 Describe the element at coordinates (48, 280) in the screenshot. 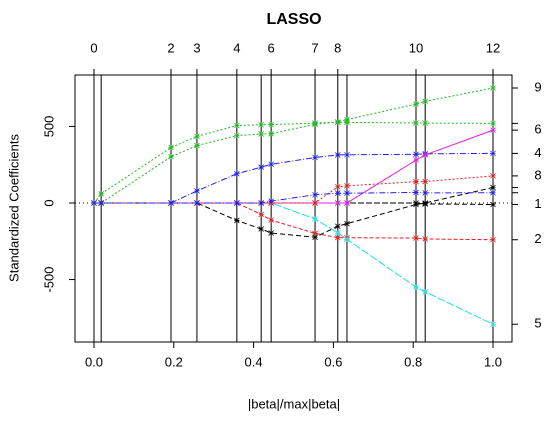

I see `y-tick-label: -500` at that location.